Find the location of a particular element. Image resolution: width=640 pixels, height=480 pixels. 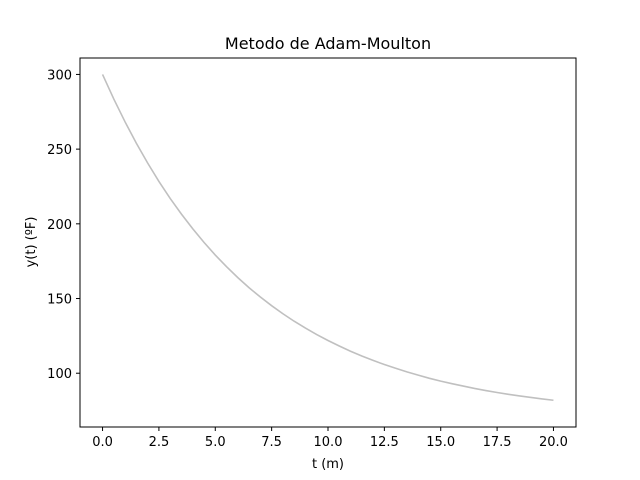

x-tick-label: 15.0 is located at coordinates (440, 442).